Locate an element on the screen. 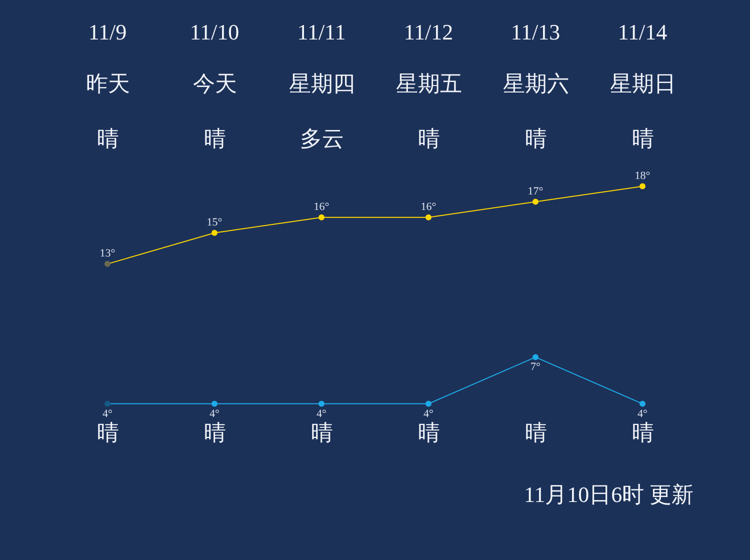 The height and width of the screenshot is (560, 750). data-label: 7° is located at coordinates (535, 367).